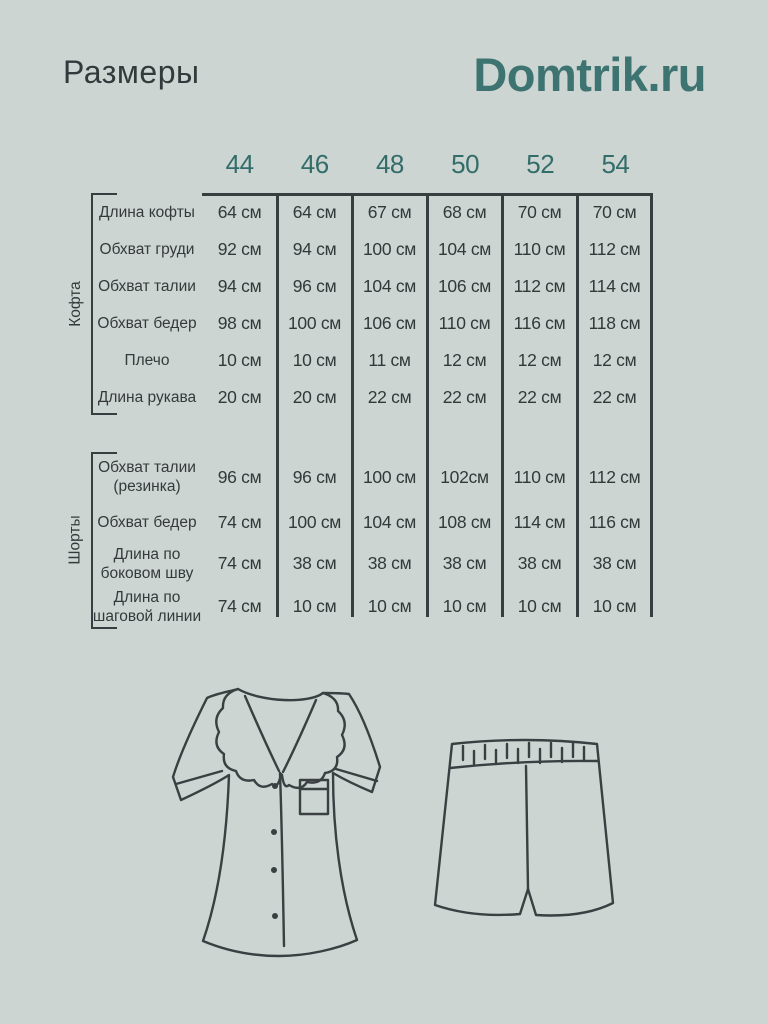 Image resolution: width=768 pixels, height=1024 pixels. I want to click on pajama-top-illustration, so click(276, 822).